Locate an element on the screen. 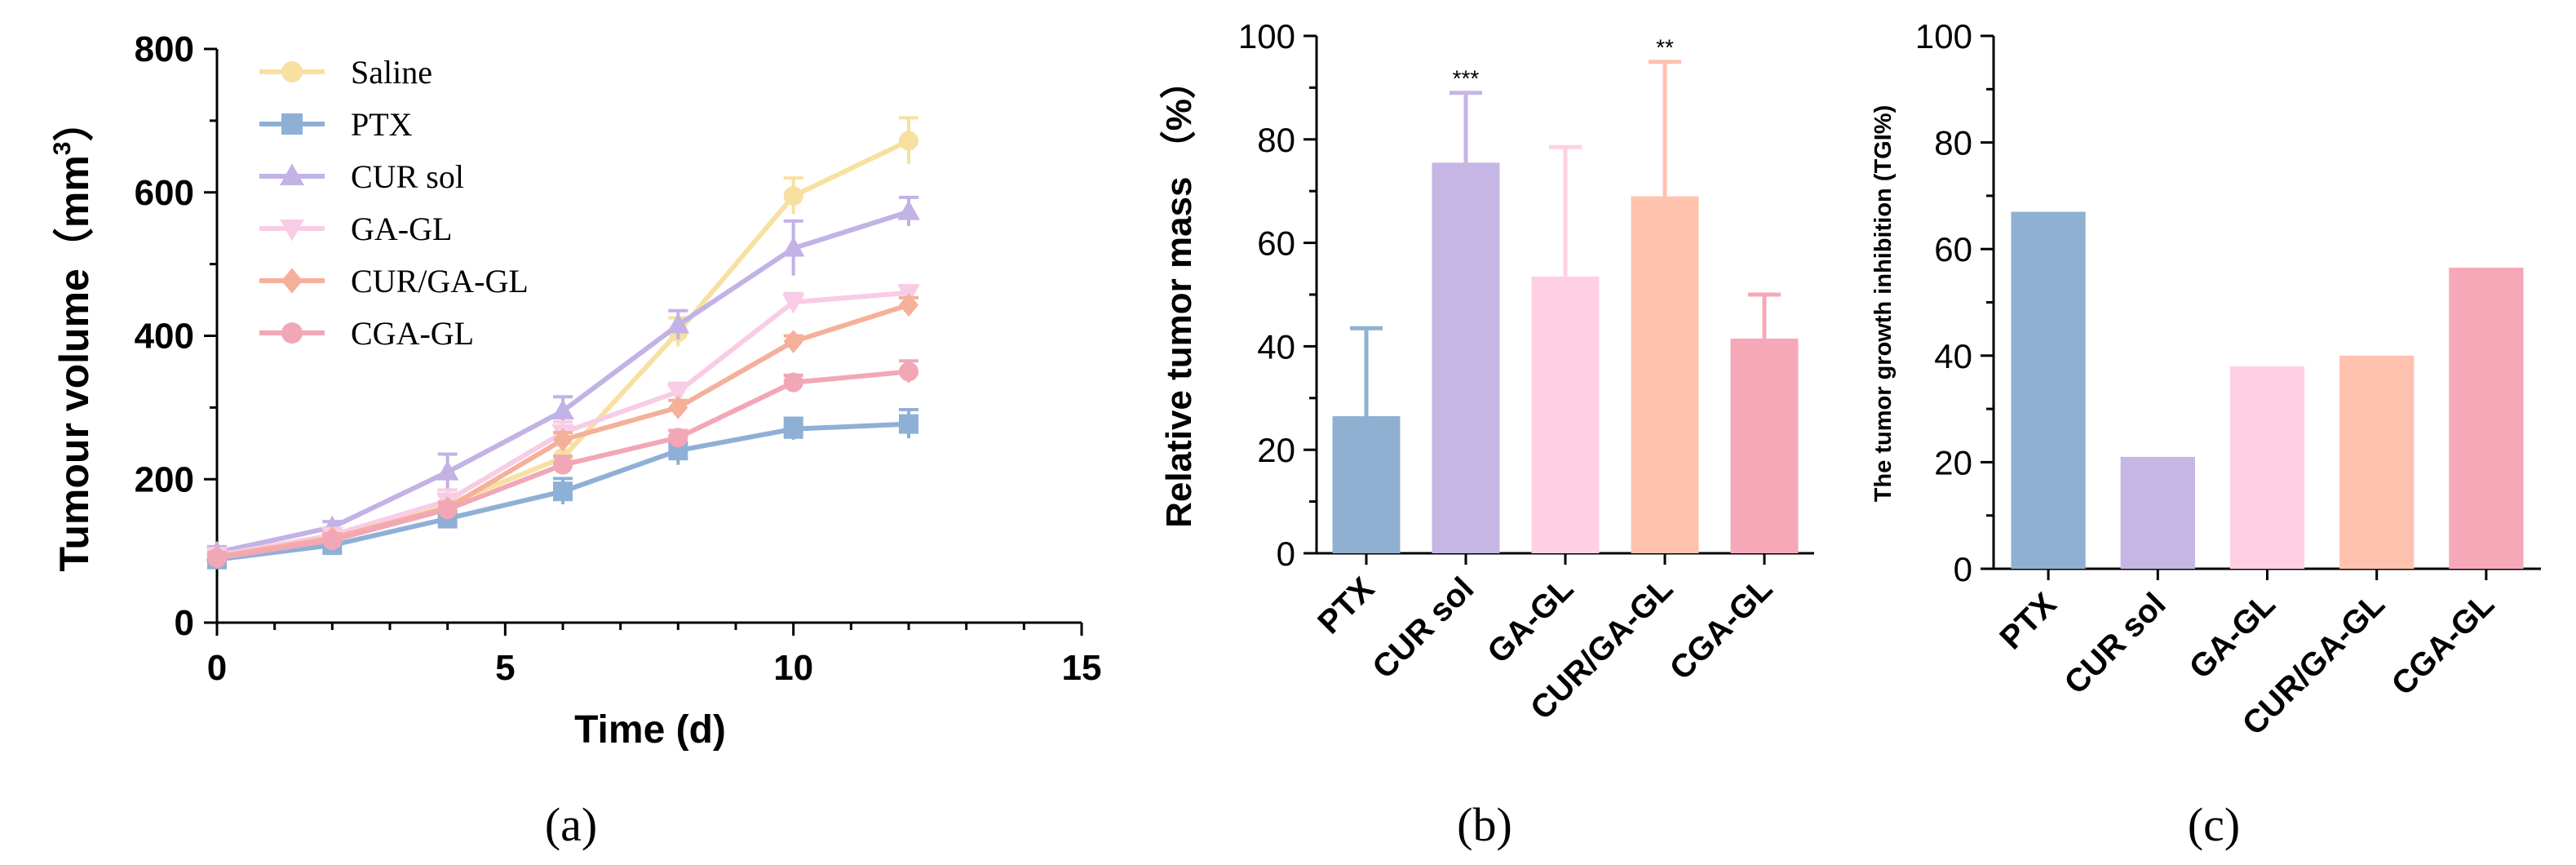  a-legend-label: Saline is located at coordinates (391, 72).